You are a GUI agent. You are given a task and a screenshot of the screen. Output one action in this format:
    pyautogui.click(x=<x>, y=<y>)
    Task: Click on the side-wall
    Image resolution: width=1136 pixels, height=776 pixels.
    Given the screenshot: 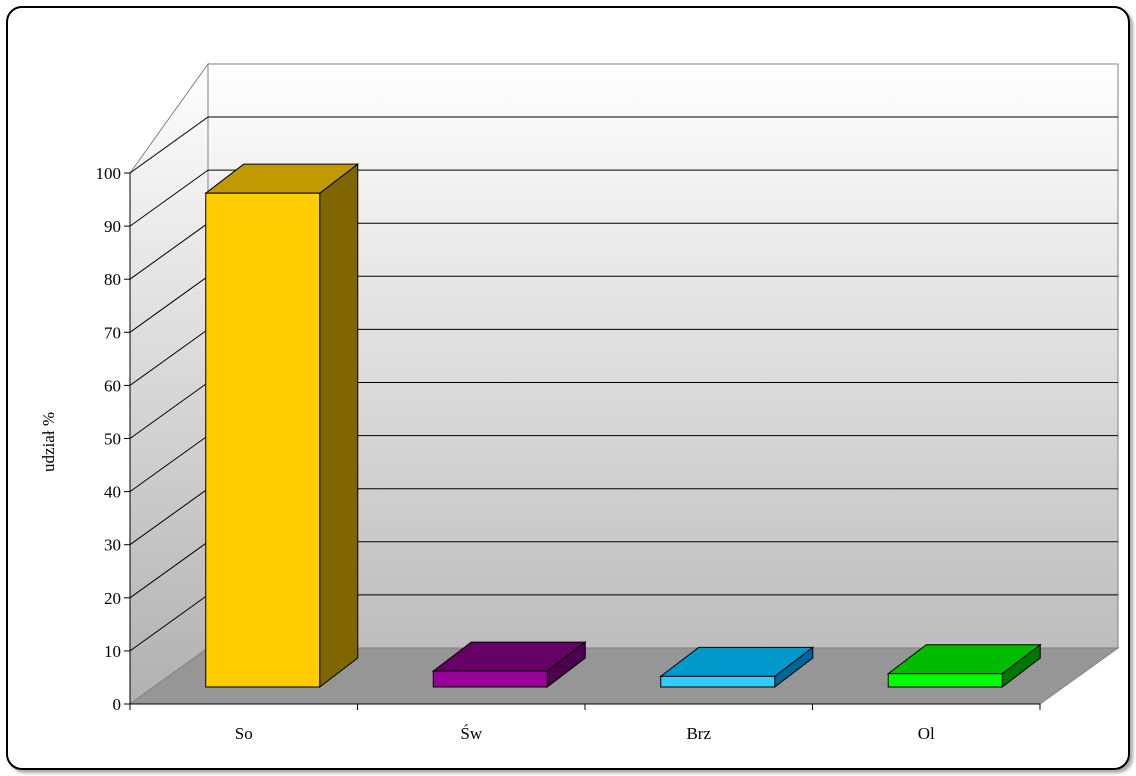 What is the action you would take?
    pyautogui.click(x=169, y=383)
    